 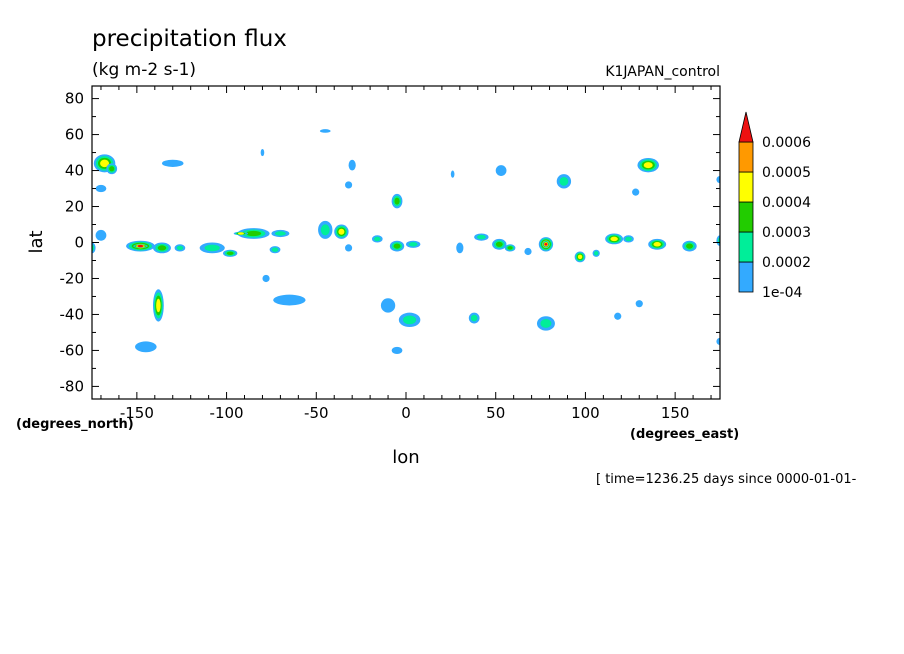 I want to click on chart-units: (kg m-2 s-1), so click(x=144, y=70).